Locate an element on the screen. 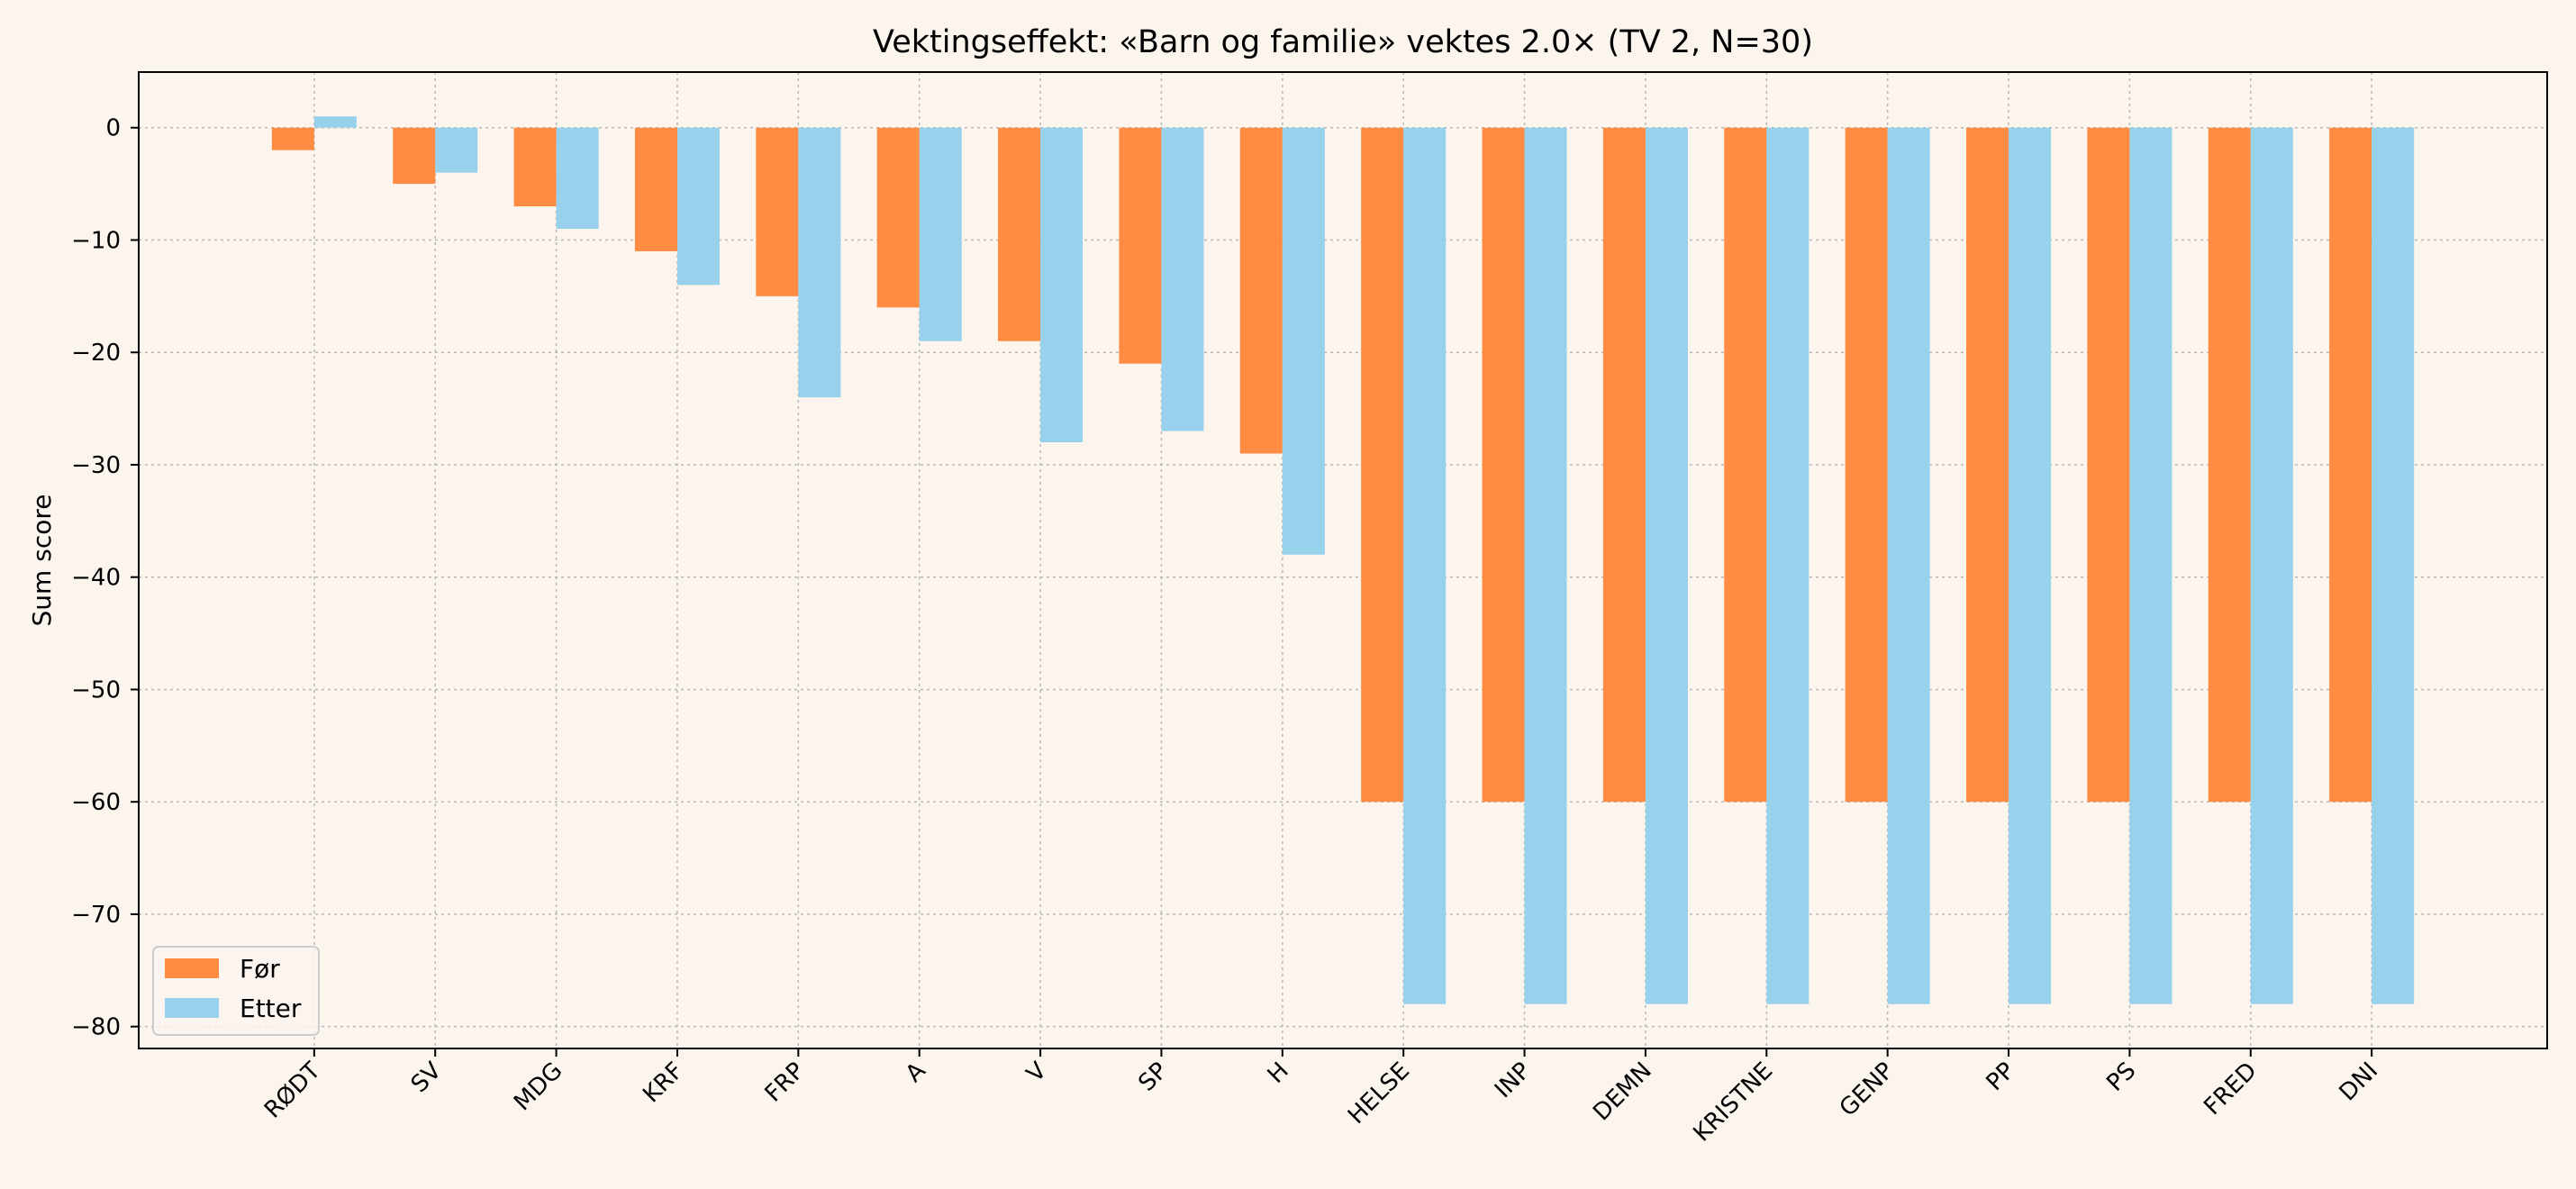 This screenshot has width=2576, height=1189. y-axis: 0 −10 −20 −30 −40 −50 −60 −70 −80 is located at coordinates (105, 578).